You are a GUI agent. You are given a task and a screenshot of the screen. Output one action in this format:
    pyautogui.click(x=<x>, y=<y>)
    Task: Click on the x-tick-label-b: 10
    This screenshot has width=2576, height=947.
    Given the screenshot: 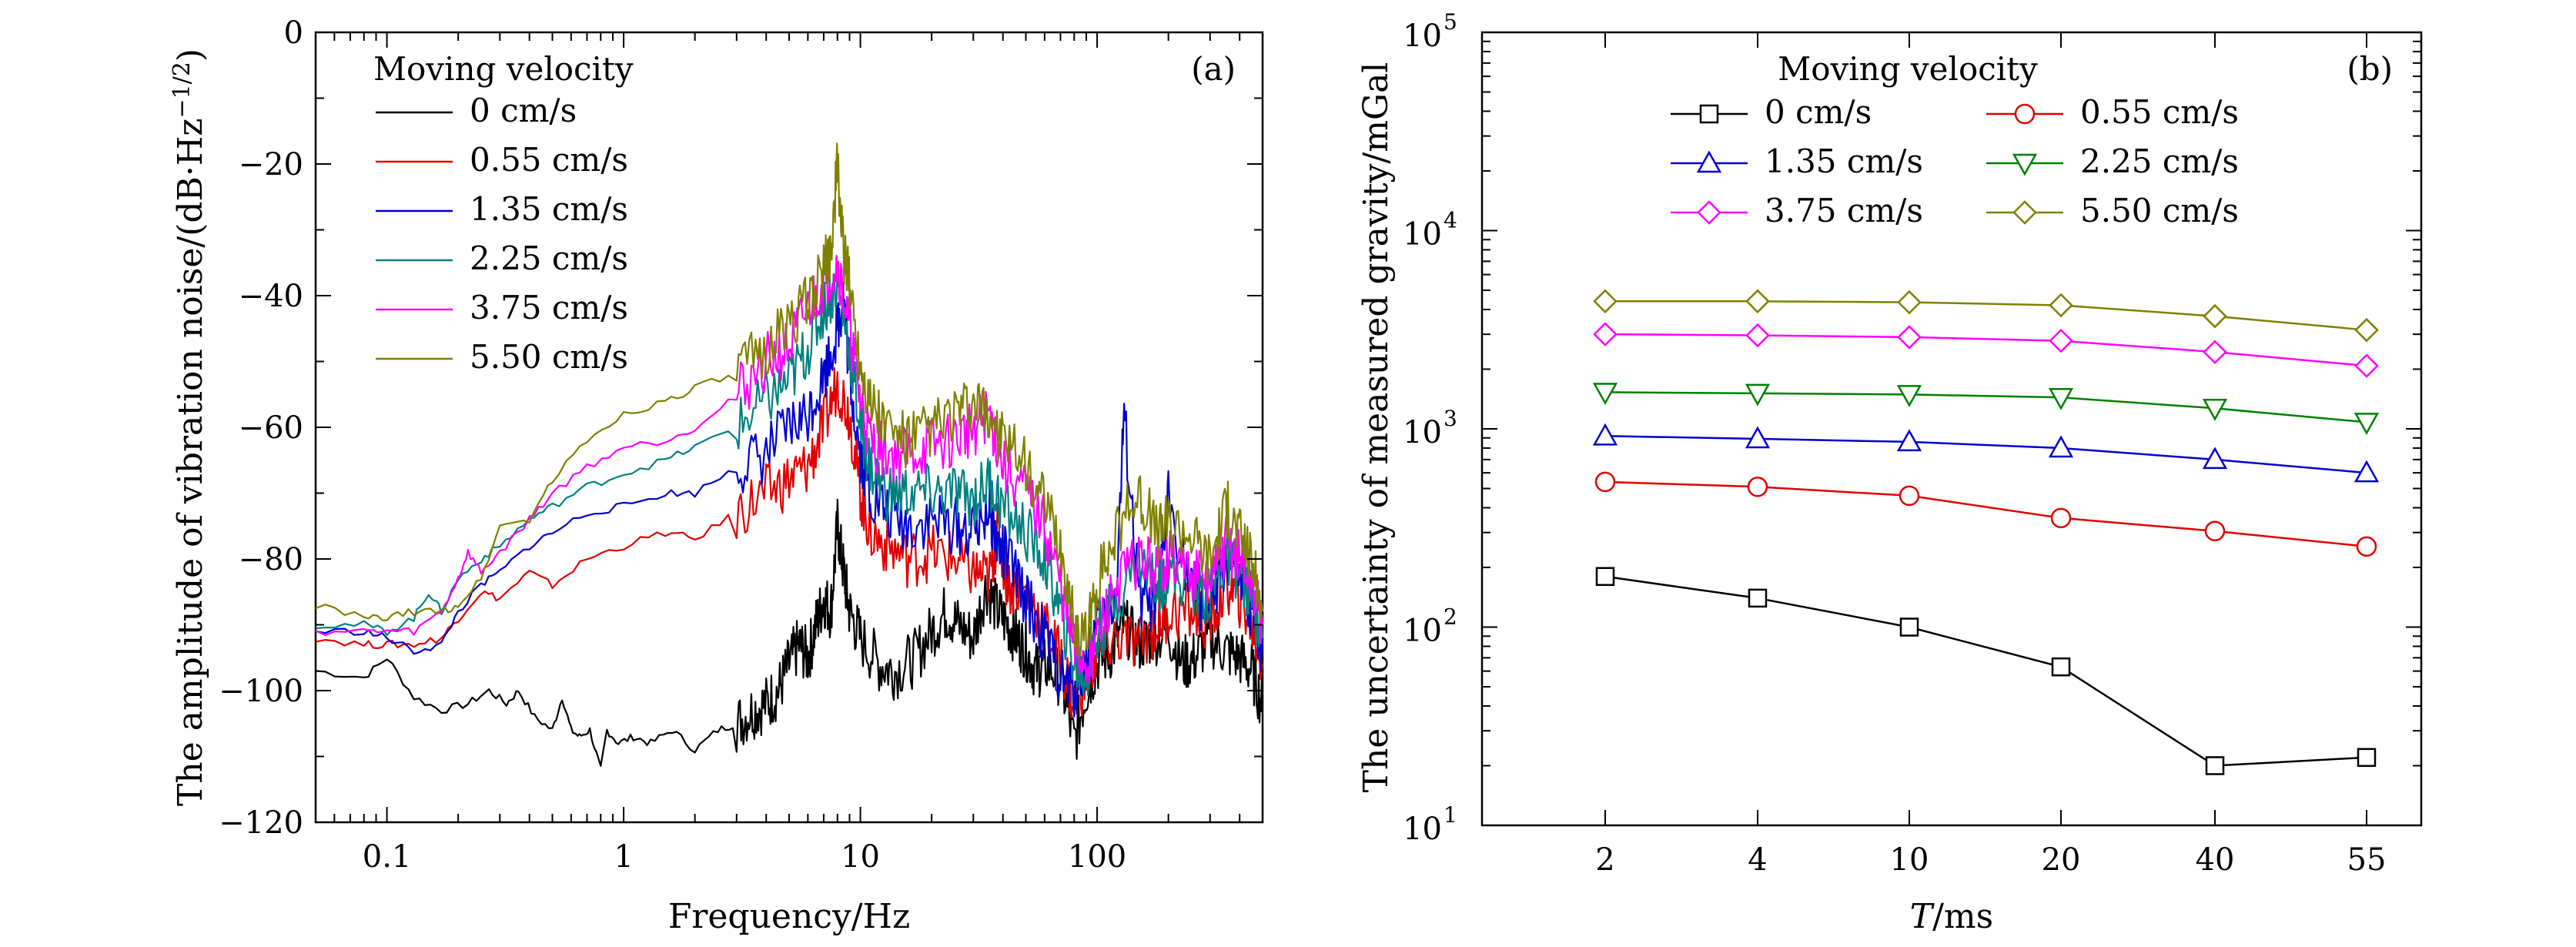 What is the action you would take?
    pyautogui.click(x=1910, y=860)
    